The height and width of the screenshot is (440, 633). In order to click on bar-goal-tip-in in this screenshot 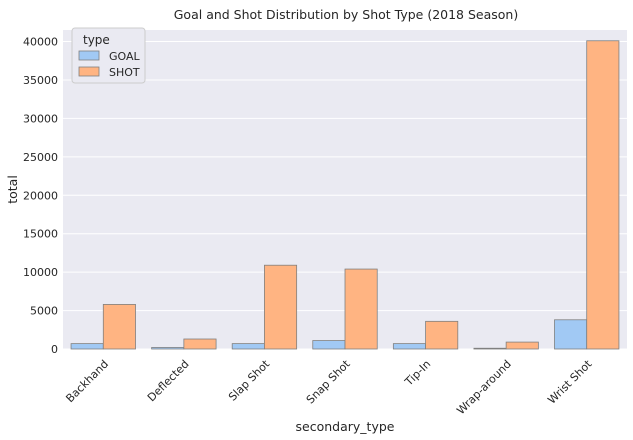, I will do `click(409, 346)`.